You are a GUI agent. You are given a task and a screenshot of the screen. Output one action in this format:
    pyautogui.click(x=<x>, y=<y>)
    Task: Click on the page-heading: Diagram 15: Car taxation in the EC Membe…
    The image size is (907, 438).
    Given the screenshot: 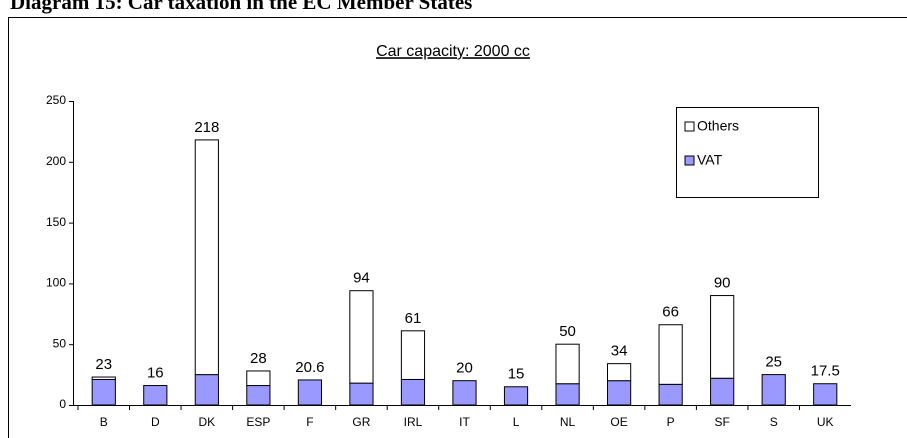 What is the action you would take?
    pyautogui.click(x=241, y=7)
    